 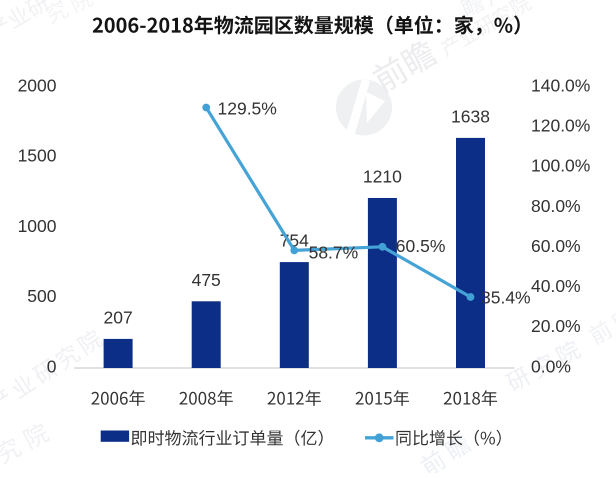 I want to click on svg-text: 2000, so click(x=37, y=85).